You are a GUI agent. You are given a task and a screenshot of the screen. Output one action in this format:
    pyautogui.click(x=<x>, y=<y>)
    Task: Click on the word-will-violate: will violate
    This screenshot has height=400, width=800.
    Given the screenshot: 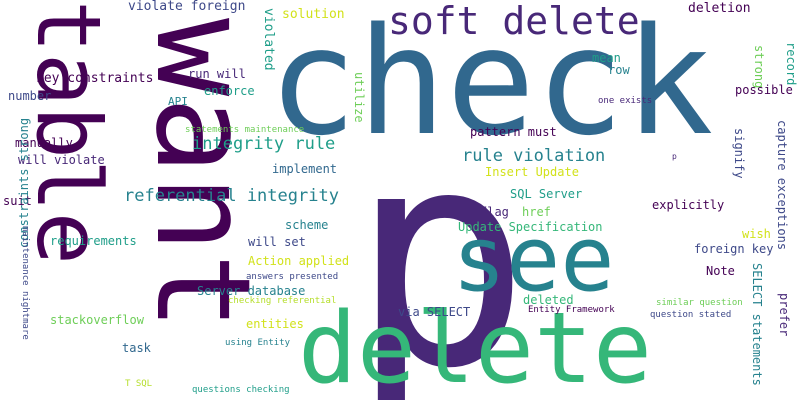 What is the action you would take?
    pyautogui.click(x=61, y=160)
    